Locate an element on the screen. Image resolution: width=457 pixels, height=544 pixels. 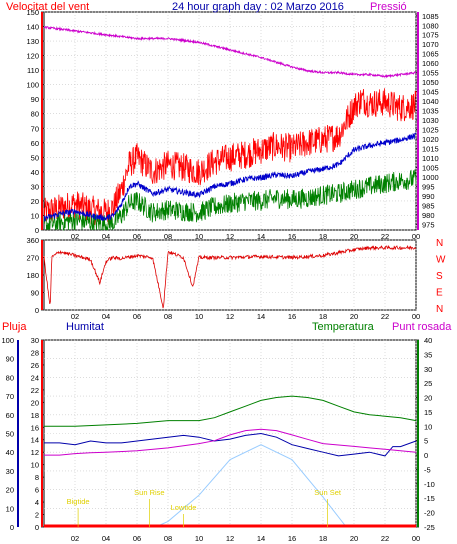
rain-y-tick-label: 4 is located at coordinates (37, 502).